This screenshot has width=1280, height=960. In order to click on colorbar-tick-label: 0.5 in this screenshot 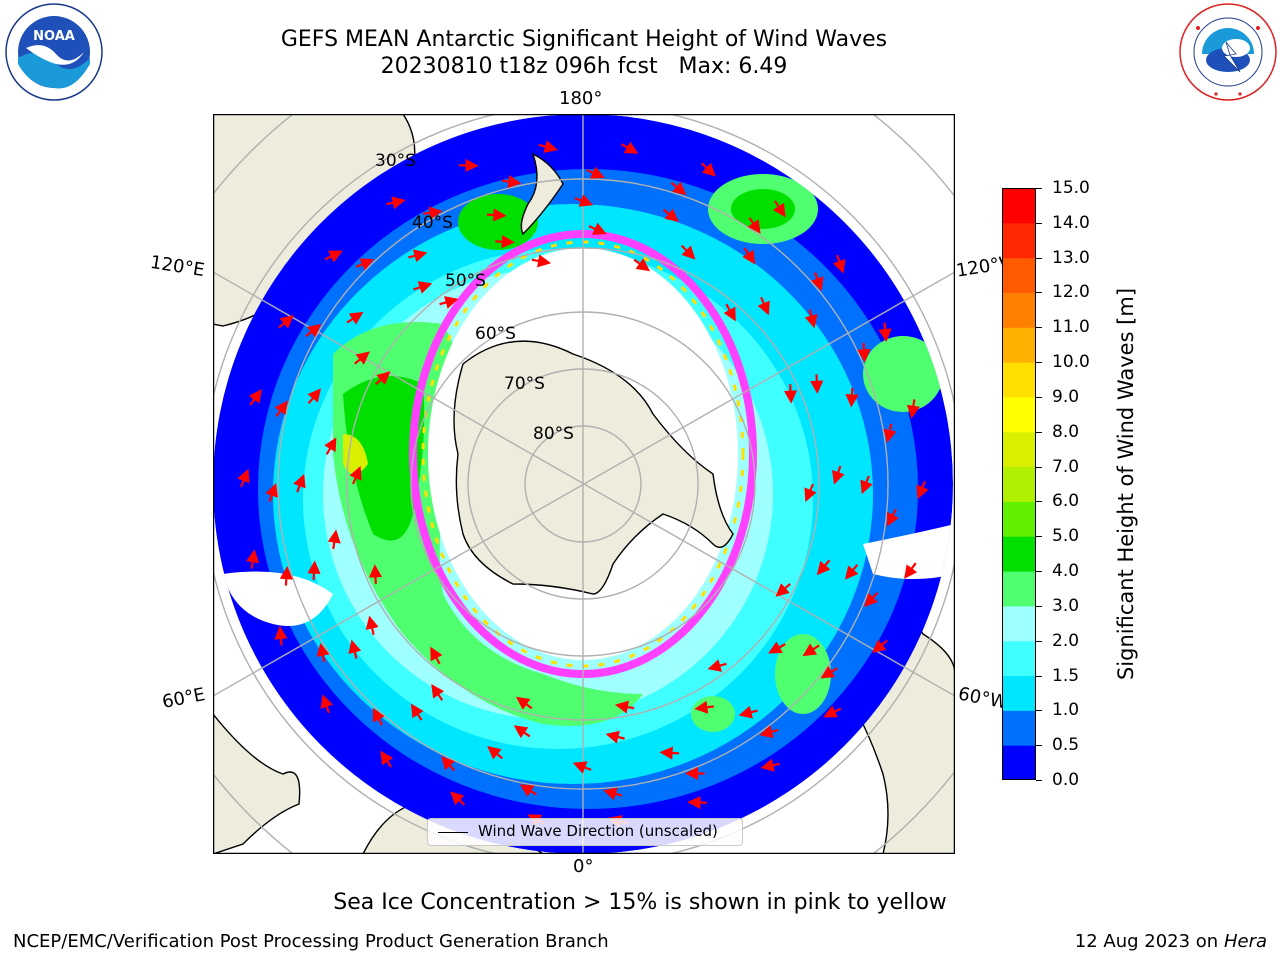, I will do `click(1066, 745)`.